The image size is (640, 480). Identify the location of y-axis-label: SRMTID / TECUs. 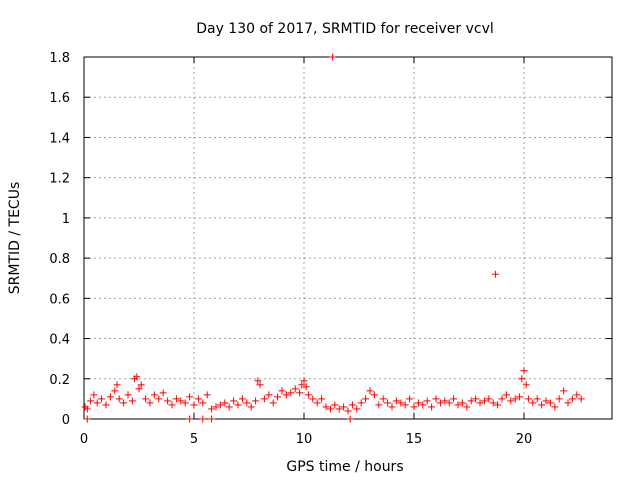
(15, 238).